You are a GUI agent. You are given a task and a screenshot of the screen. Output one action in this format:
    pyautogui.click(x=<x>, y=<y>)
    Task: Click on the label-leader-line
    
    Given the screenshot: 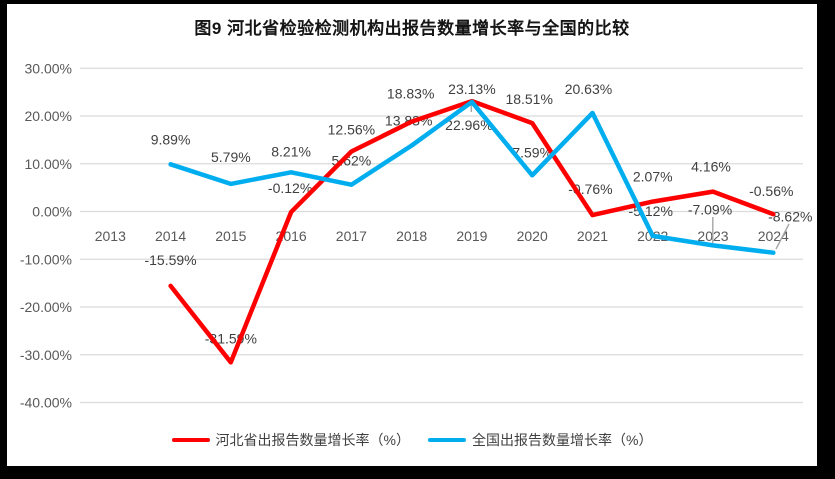 What is the action you would take?
    pyautogui.click(x=782, y=236)
    